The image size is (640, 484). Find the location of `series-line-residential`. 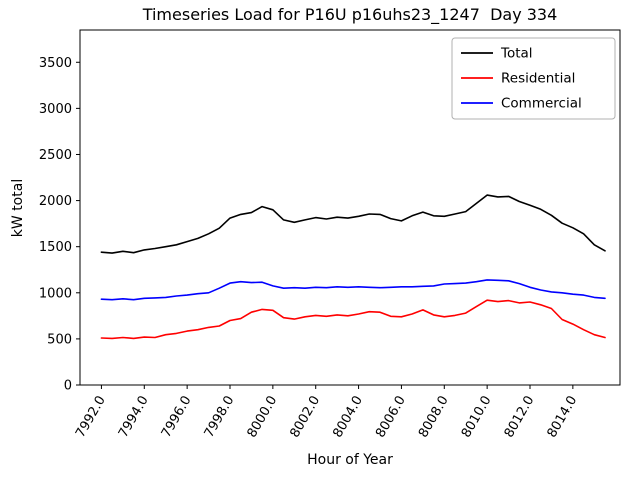

series-line-residential is located at coordinates (353, 319).